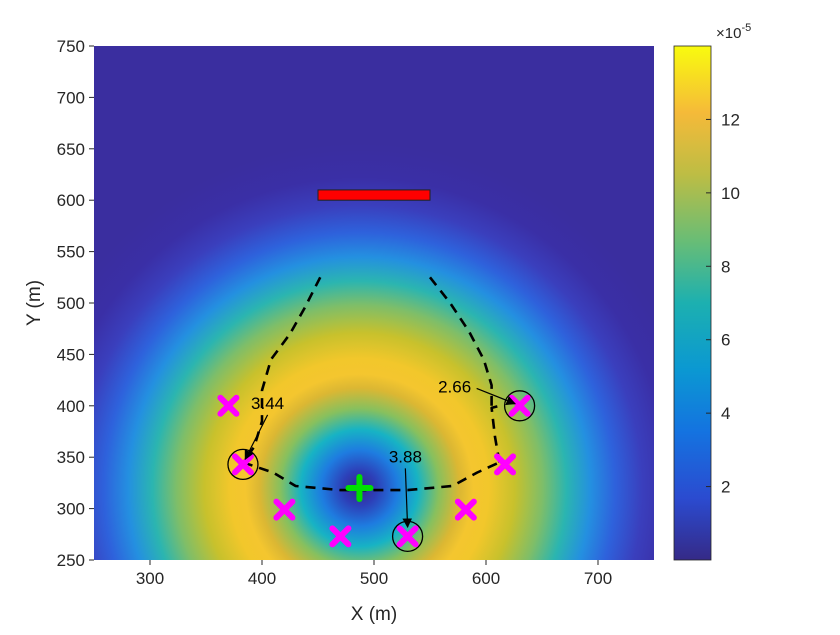 This screenshot has width=840, height=635. What do you see at coordinates (359, 488) in the screenshot?
I see `center-plus-marker` at bounding box center [359, 488].